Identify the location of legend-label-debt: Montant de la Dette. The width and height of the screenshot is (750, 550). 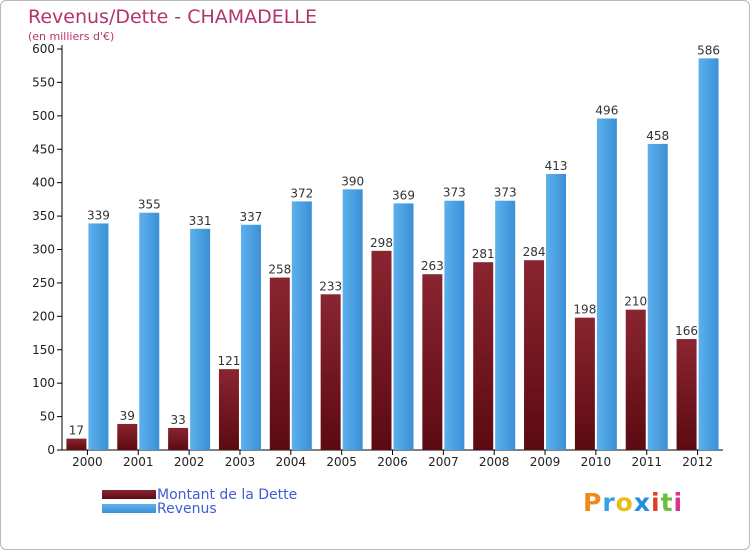
(227, 494).